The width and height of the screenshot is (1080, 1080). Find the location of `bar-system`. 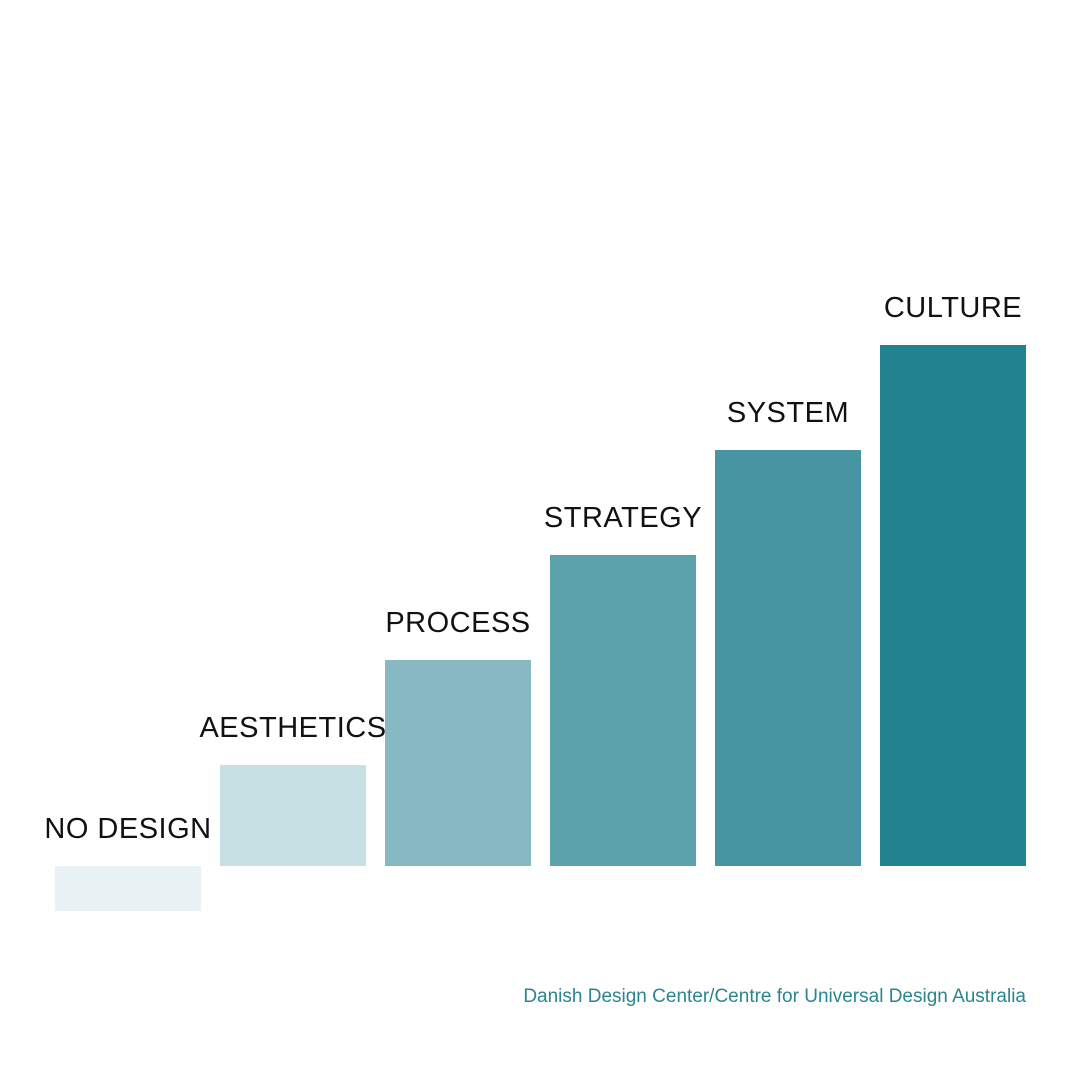

bar-system is located at coordinates (788, 658).